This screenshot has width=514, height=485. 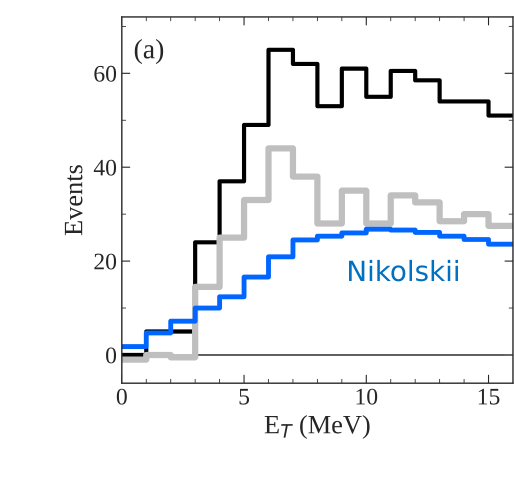 I want to click on y-tick-label: 20, so click(x=105, y=262).